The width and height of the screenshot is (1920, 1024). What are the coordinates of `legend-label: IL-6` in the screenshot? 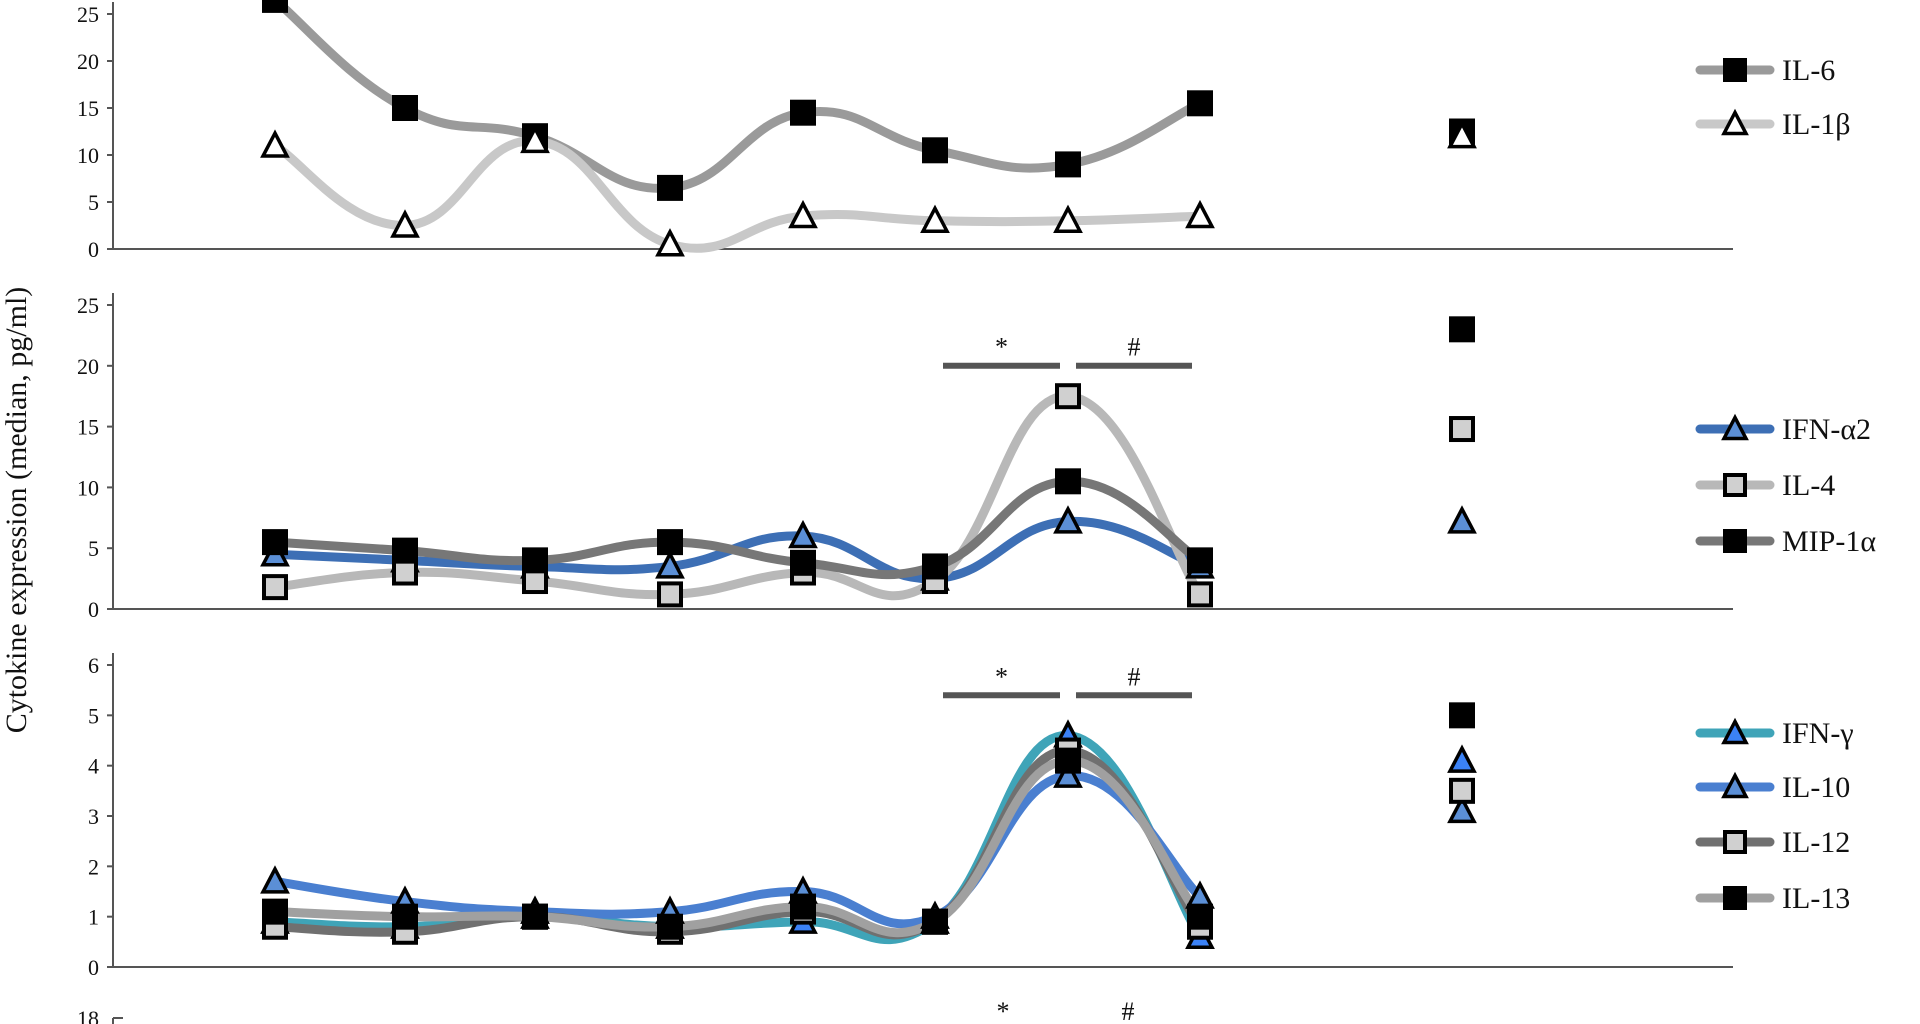 It's located at (1808, 70).